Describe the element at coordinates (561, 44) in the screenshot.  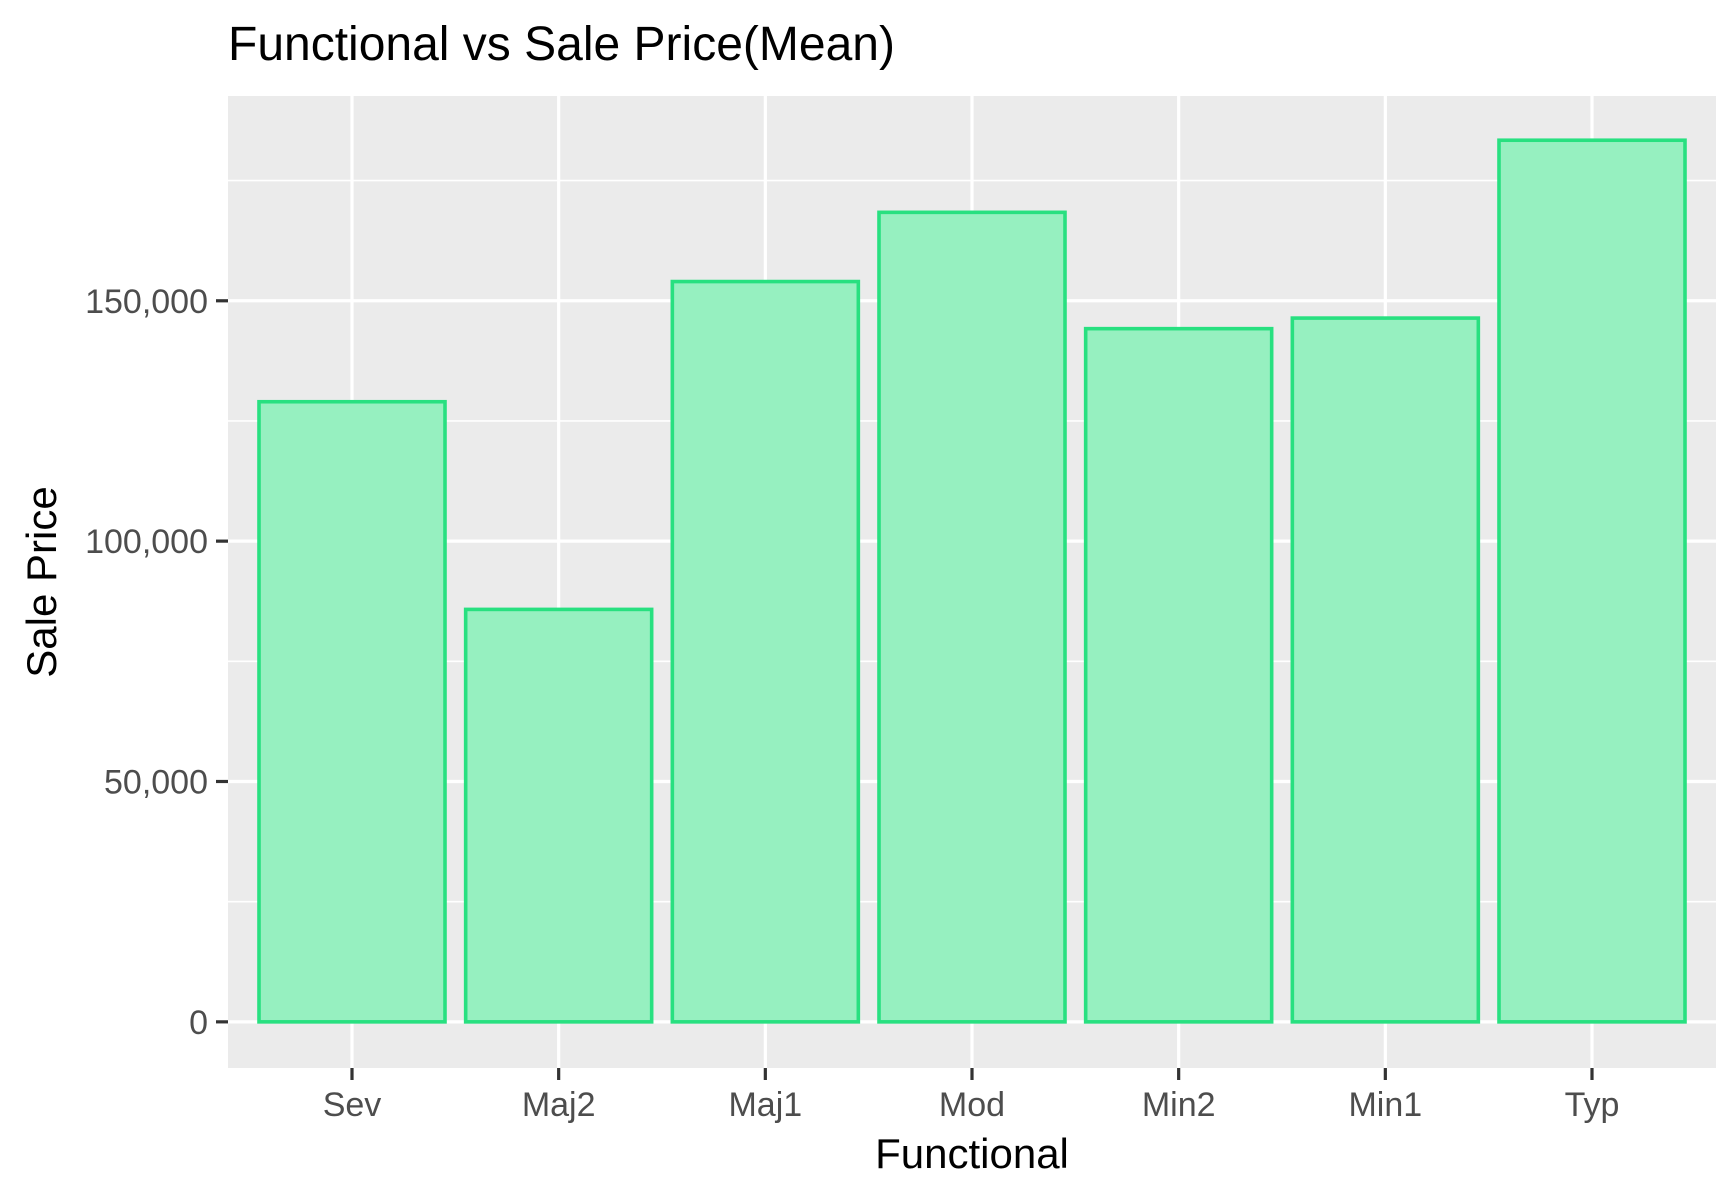
I see `chart-title: Functional vs Sale Price(Mean)` at that location.